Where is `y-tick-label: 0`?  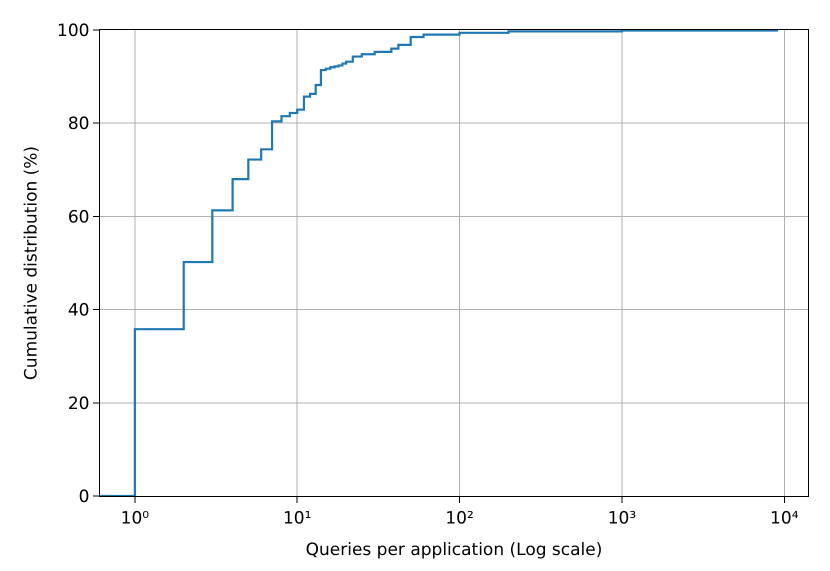 y-tick-label: 0 is located at coordinates (84, 496).